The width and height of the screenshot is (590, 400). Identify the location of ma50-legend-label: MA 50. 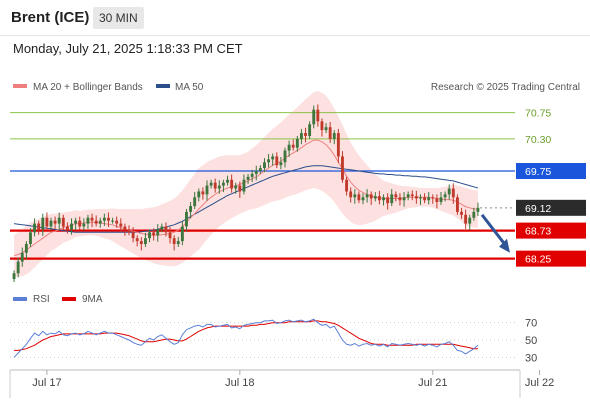
(189, 87).